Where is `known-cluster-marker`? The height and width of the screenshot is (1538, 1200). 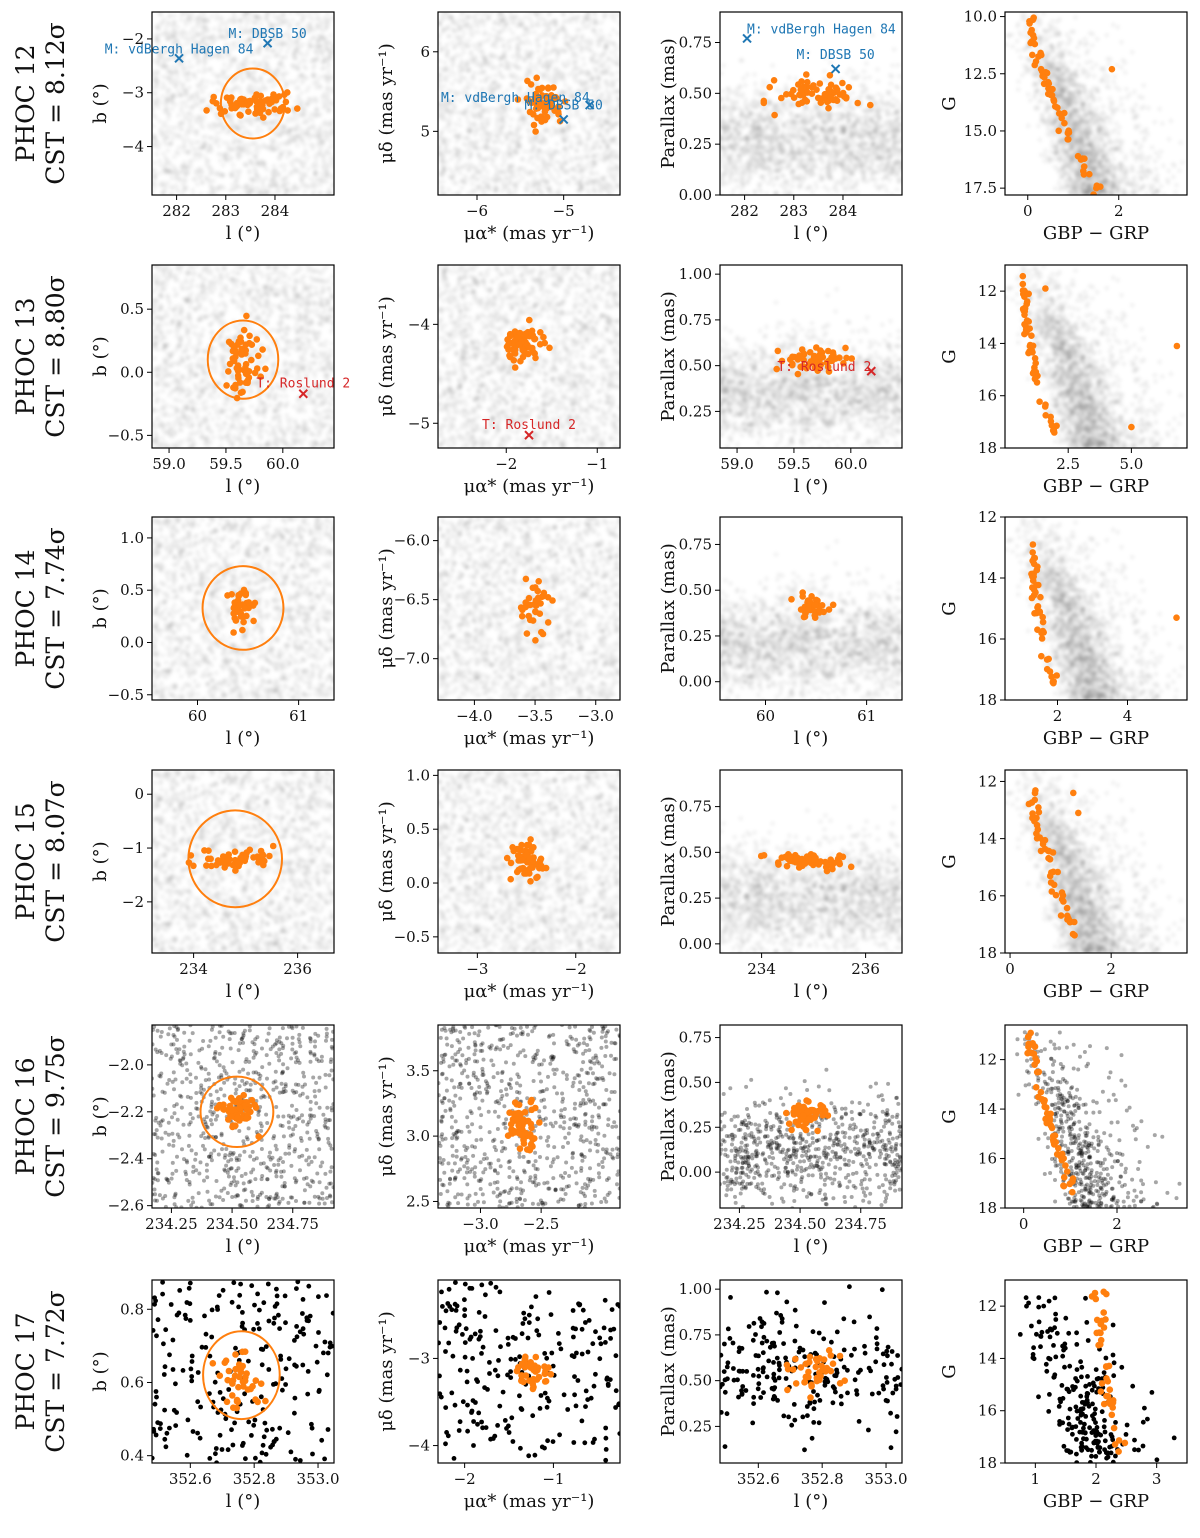
known-cluster-marker is located at coordinates (563, 119).